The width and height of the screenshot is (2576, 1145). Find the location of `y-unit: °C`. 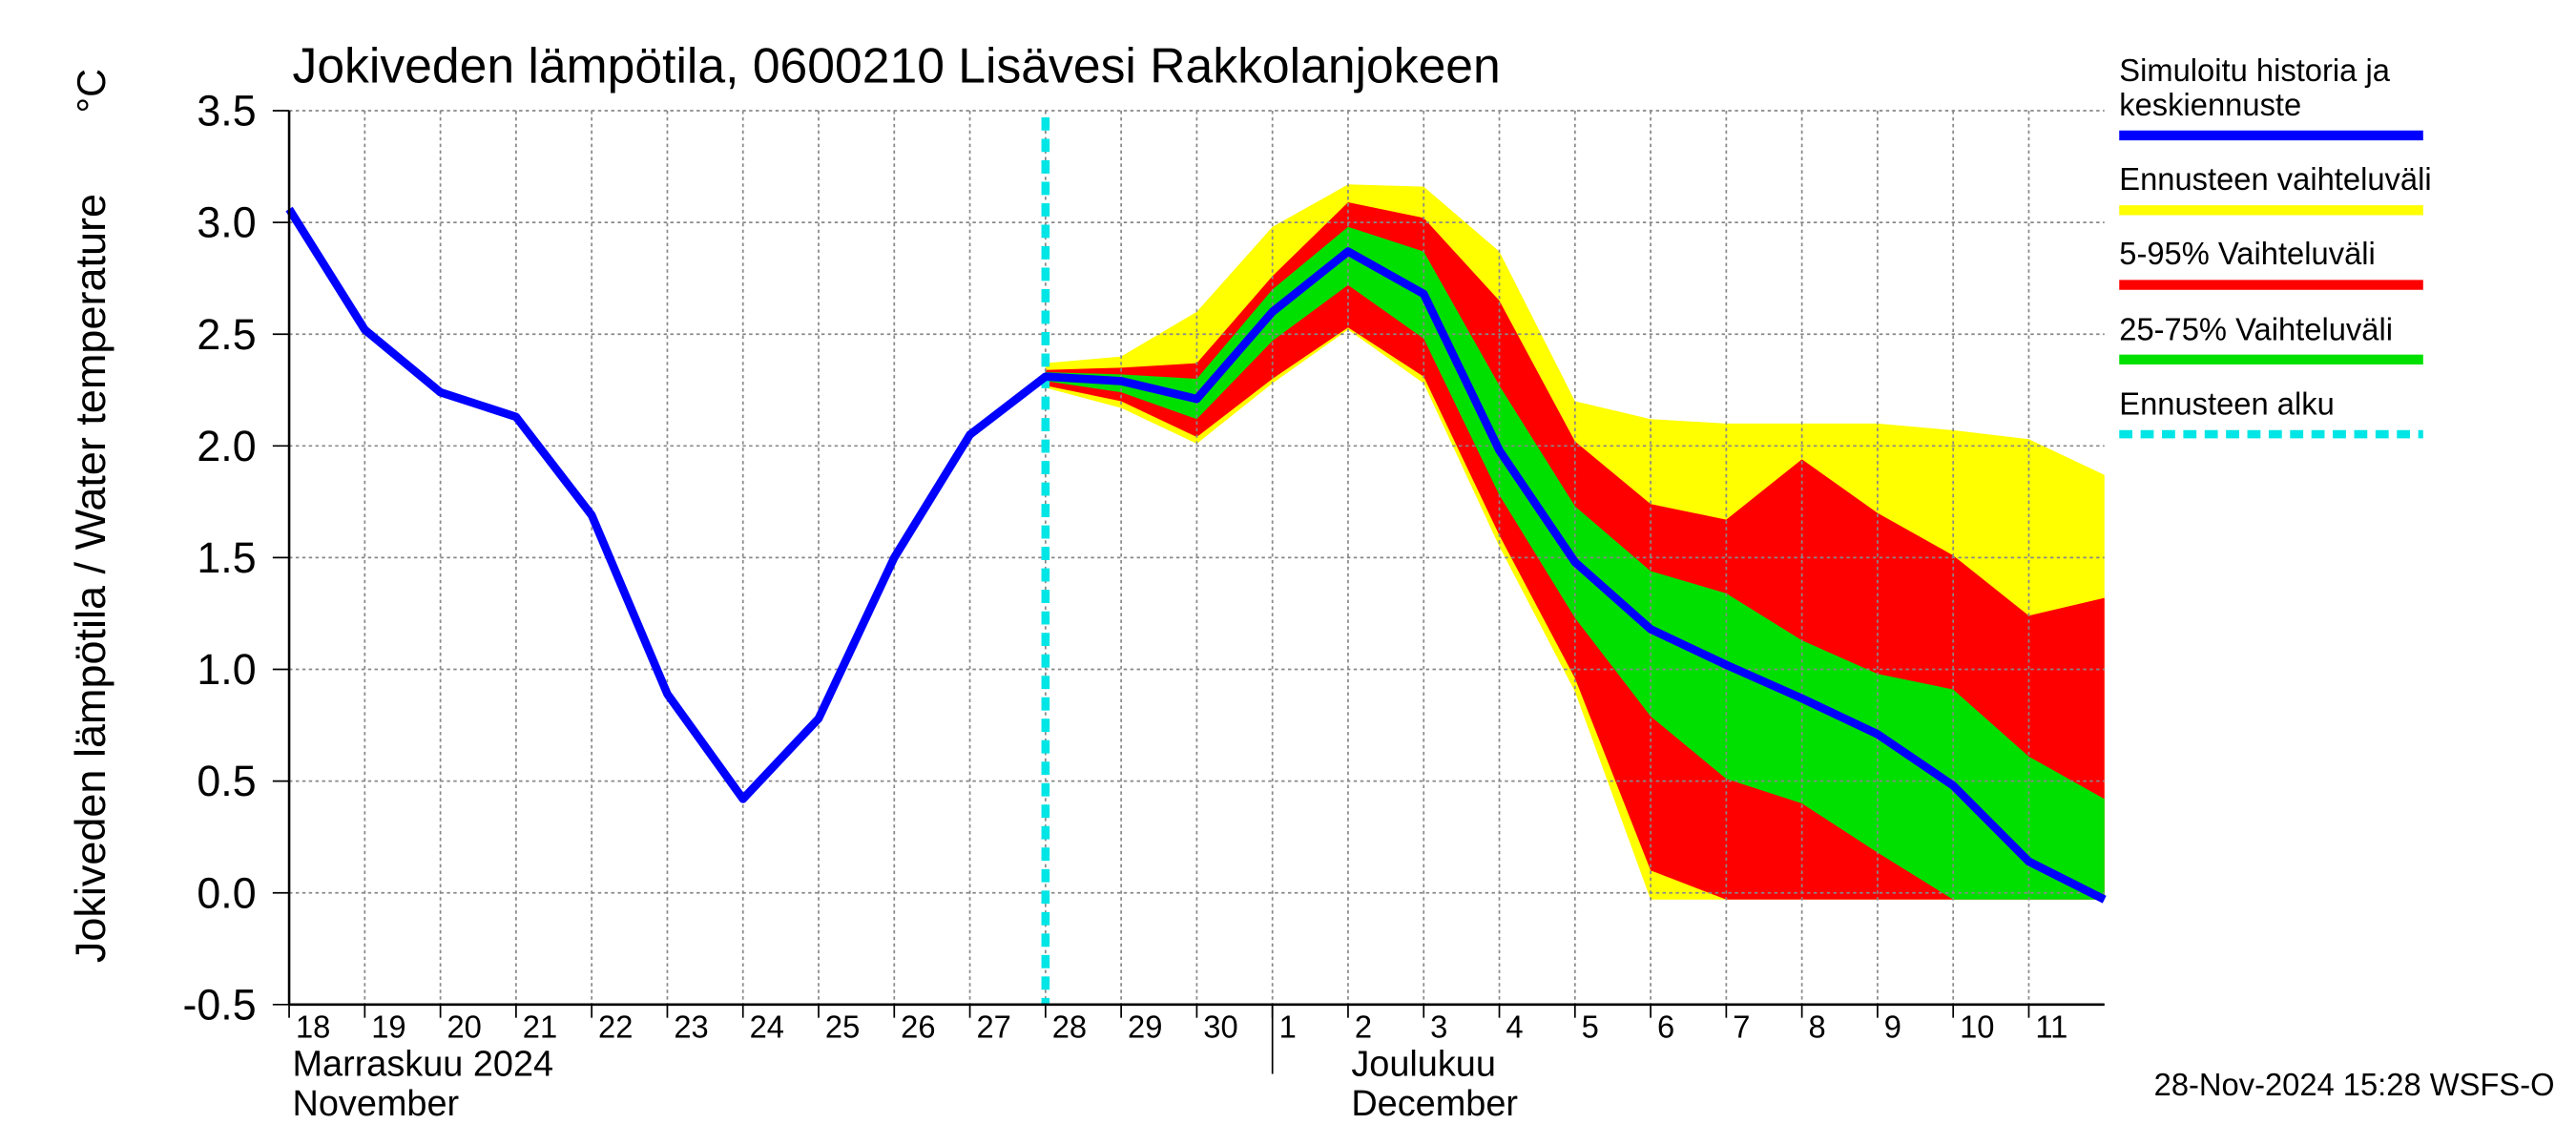

y-unit: °C is located at coordinates (91, 92).